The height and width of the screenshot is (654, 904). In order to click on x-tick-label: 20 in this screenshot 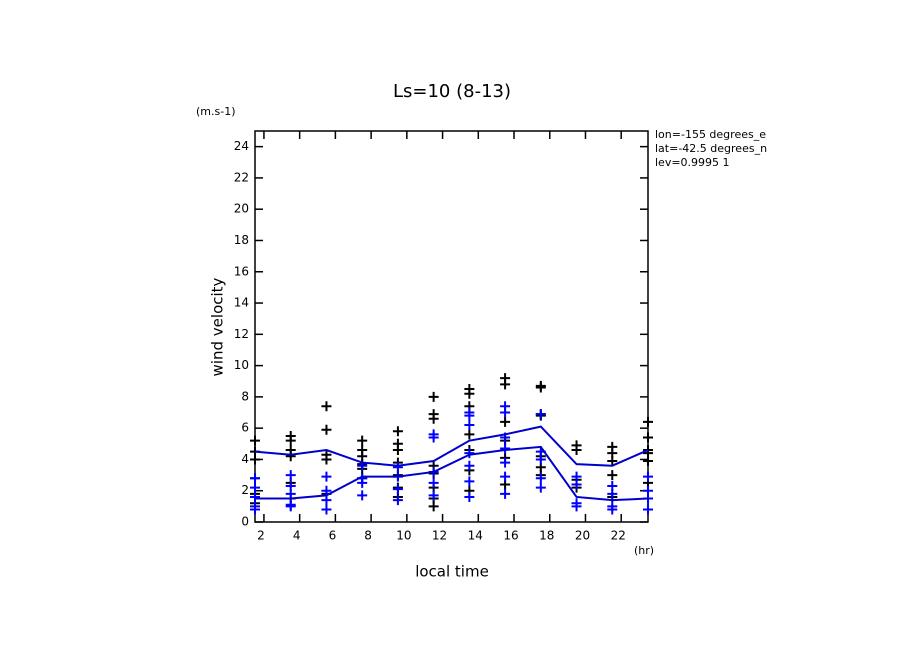, I will do `click(582, 536)`.